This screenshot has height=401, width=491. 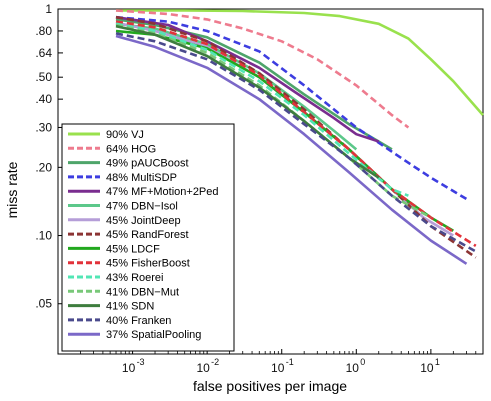 I want to click on legend-label: 41% DBN−Mut, so click(x=142, y=292).